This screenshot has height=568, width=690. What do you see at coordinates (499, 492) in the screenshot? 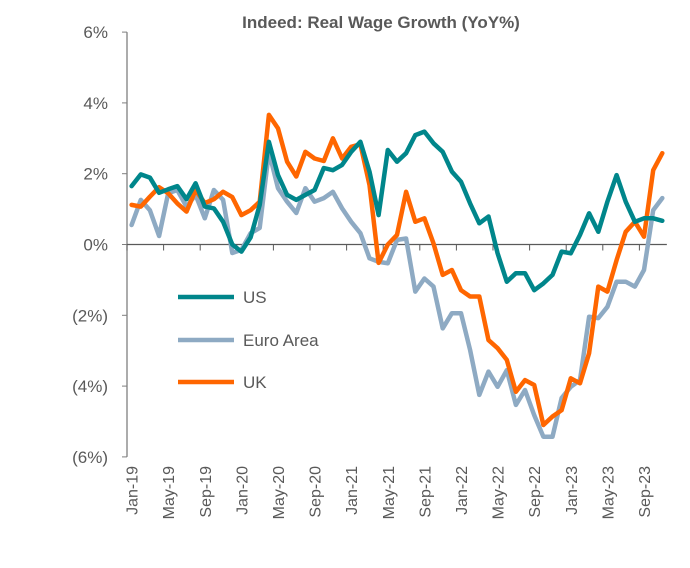
I see `x-tick-label: May-22` at bounding box center [499, 492].